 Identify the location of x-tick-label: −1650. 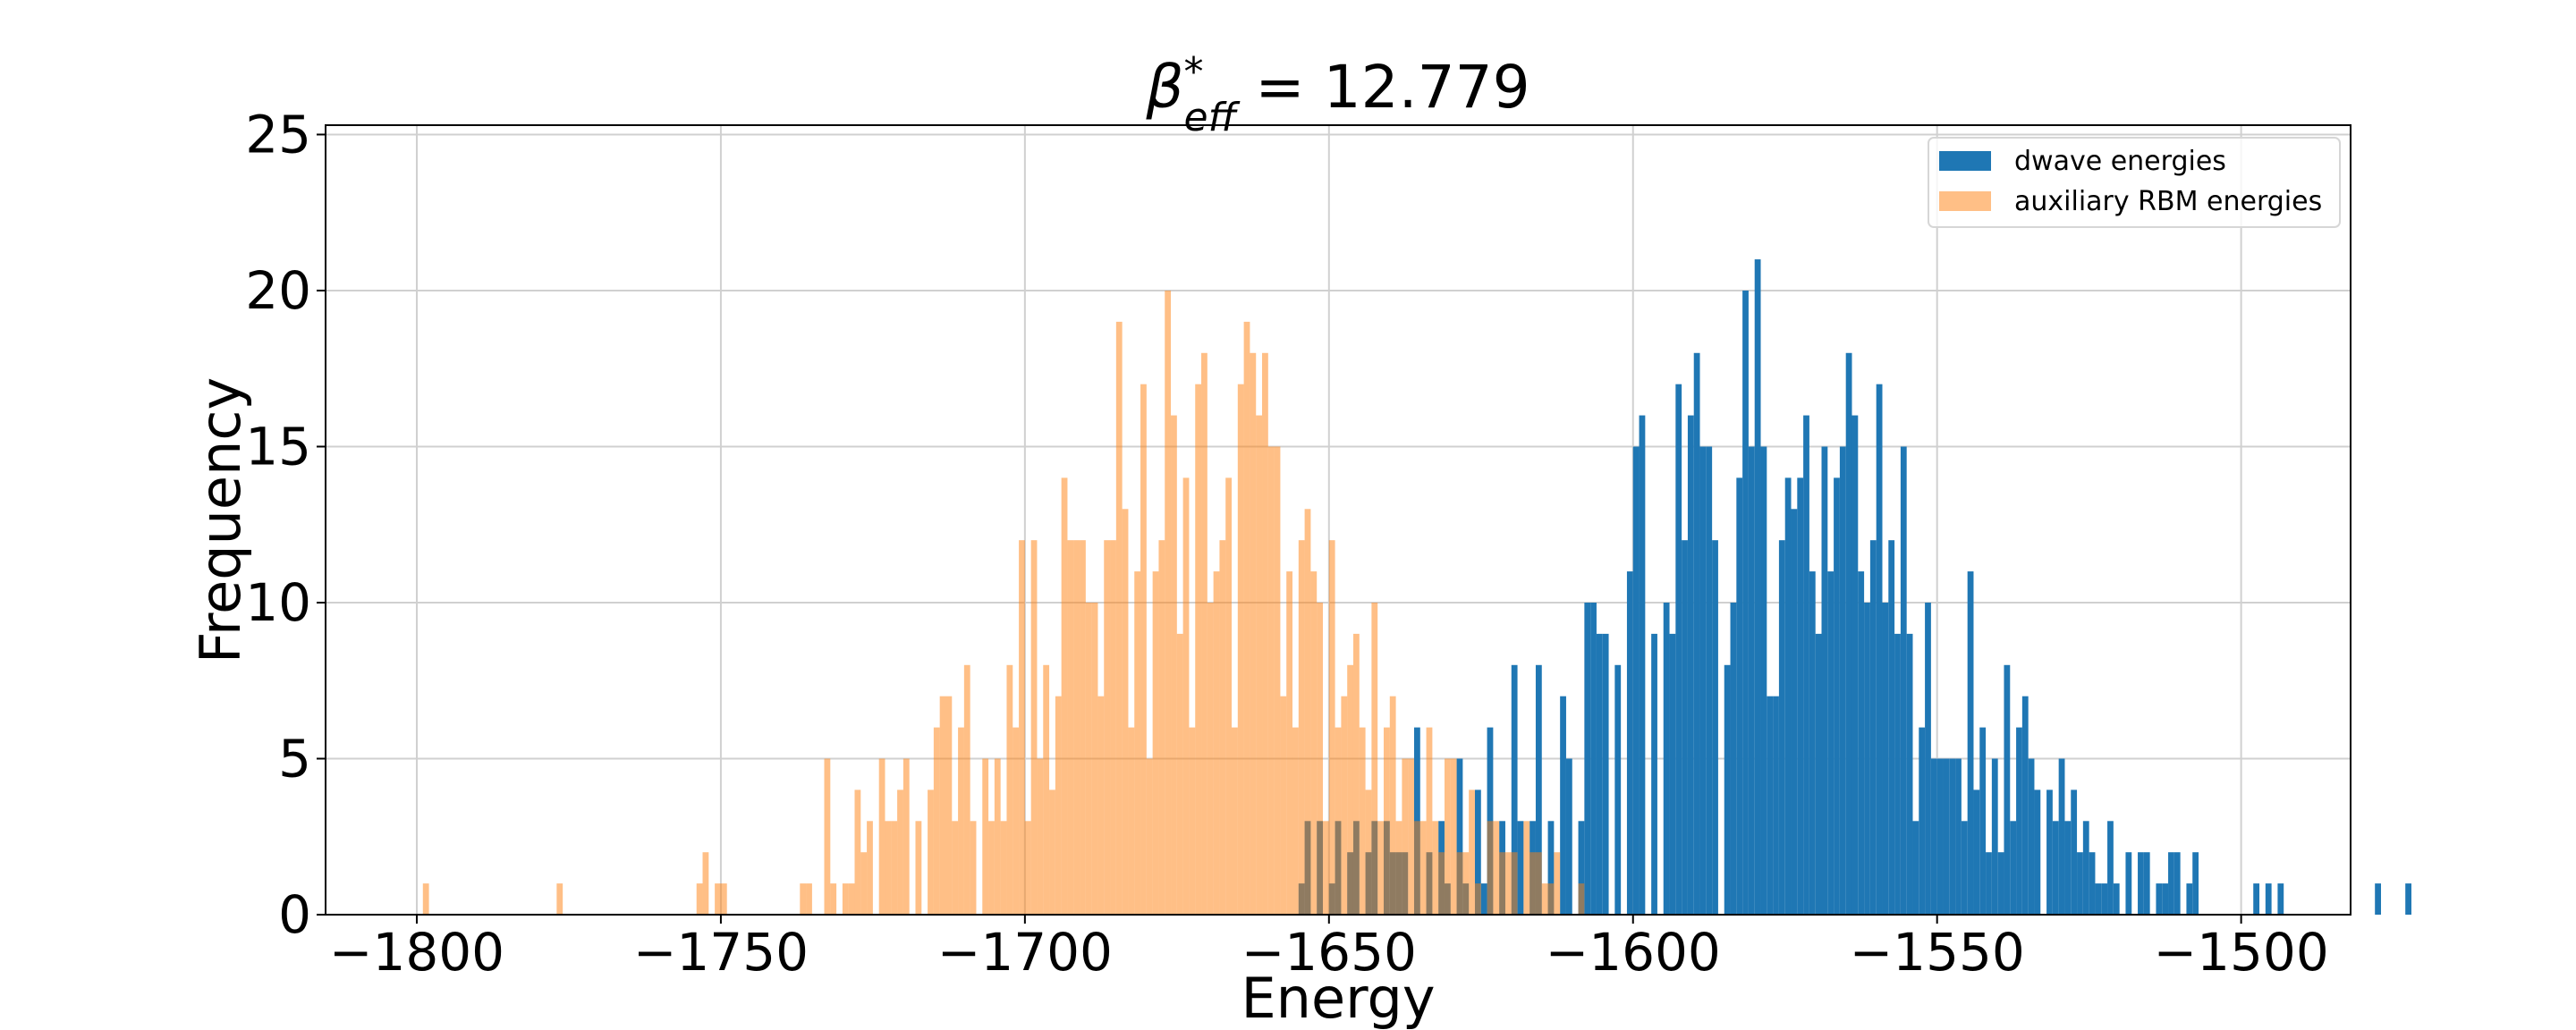
(1329, 952).